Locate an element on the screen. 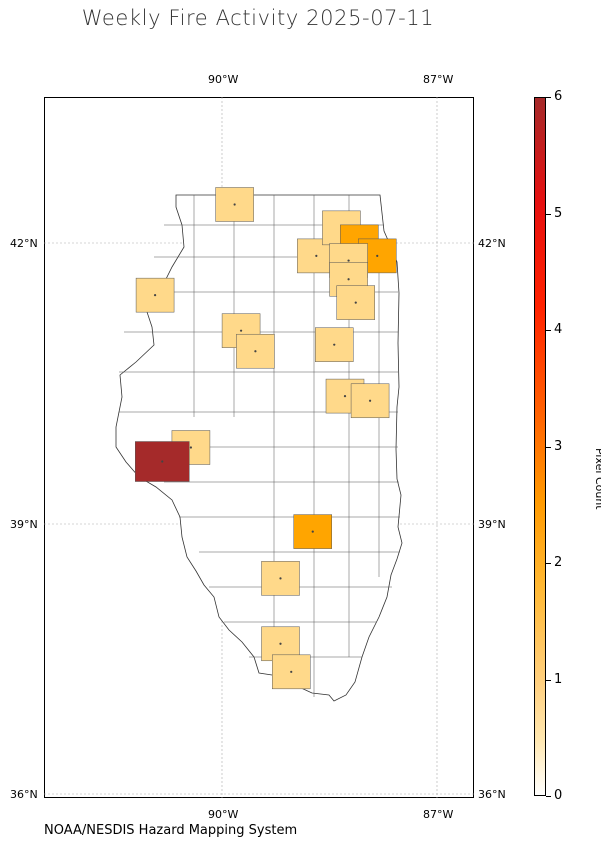  left-lat-label-36n: 36°N is located at coordinates (24, 794).